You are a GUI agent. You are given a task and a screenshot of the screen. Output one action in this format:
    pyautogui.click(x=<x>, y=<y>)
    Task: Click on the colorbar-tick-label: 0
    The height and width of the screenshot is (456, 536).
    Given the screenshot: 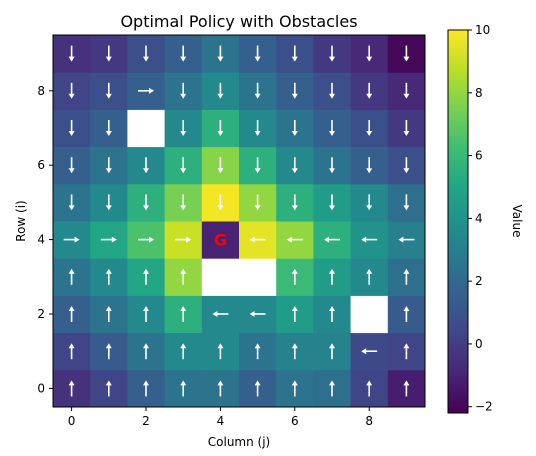 What is the action you would take?
    pyautogui.click(x=479, y=344)
    